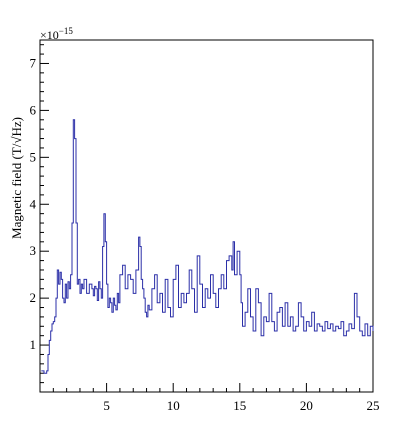 Image resolution: width=415 pixels, height=440 pixels. Describe the element at coordinates (373, 405) in the screenshot. I see `x-tick-label: 25` at that location.